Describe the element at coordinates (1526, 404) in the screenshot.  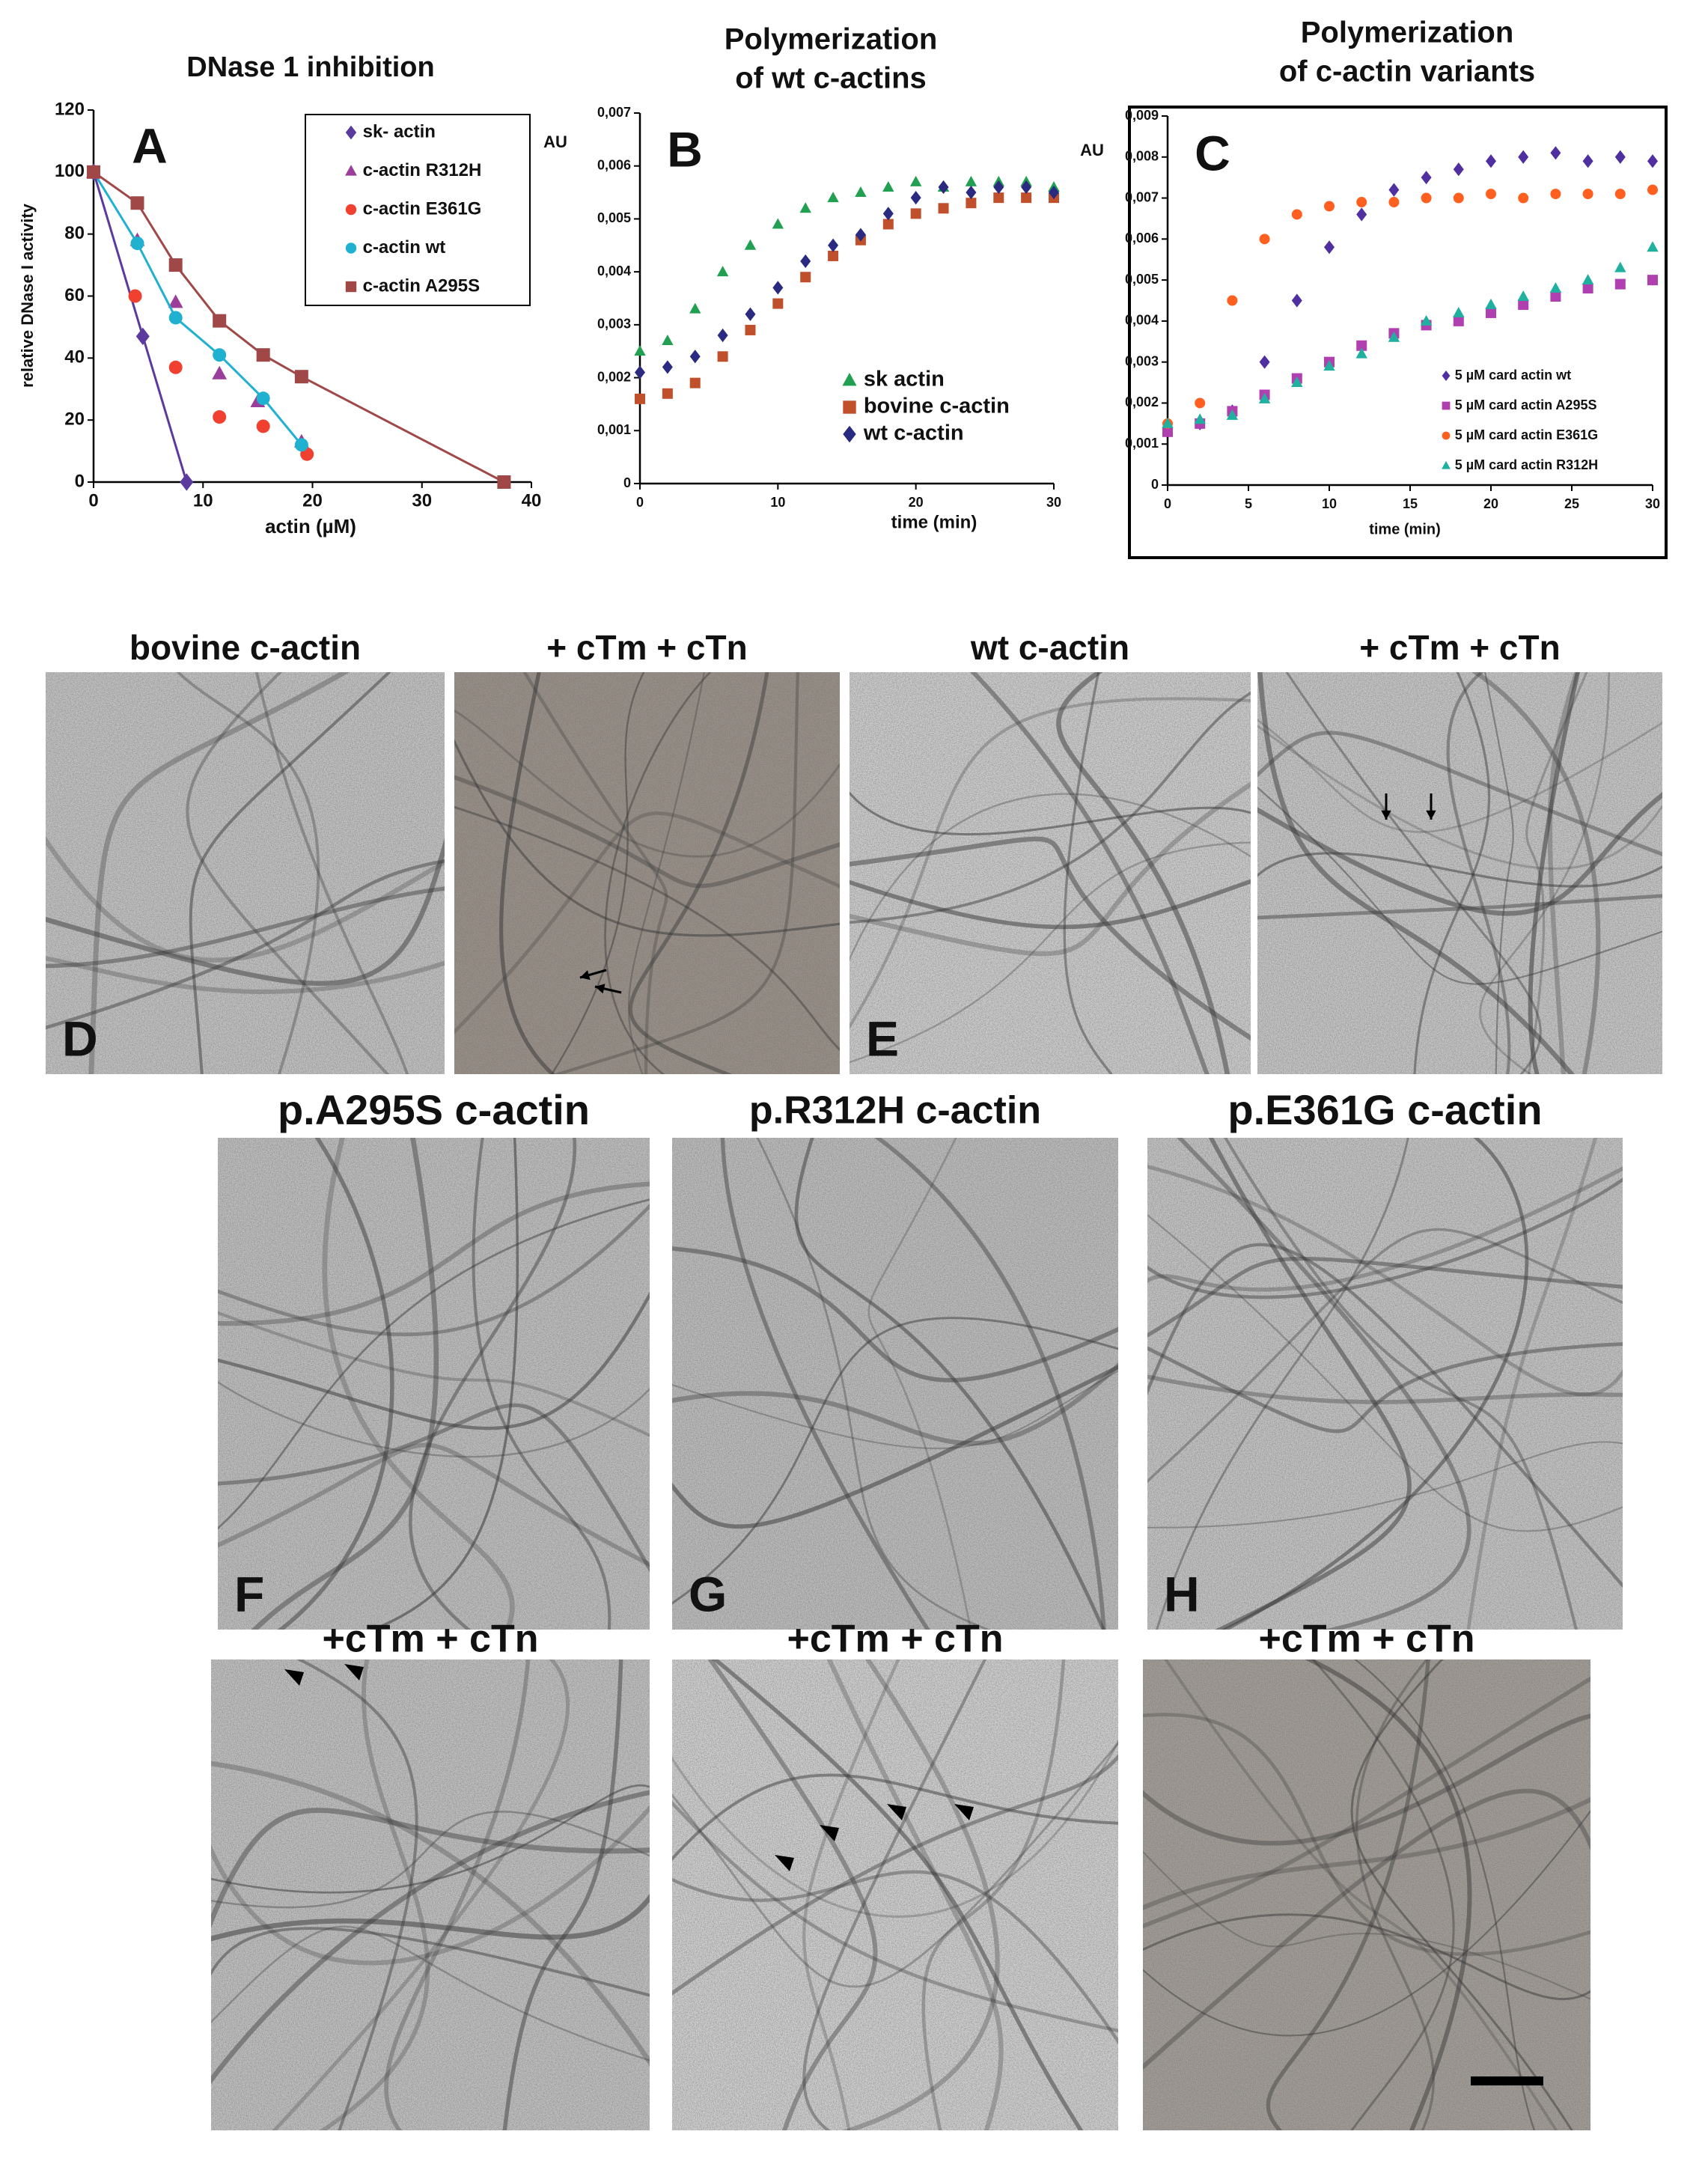
I see `legend-label: 5 µM card actin A295S` at that location.